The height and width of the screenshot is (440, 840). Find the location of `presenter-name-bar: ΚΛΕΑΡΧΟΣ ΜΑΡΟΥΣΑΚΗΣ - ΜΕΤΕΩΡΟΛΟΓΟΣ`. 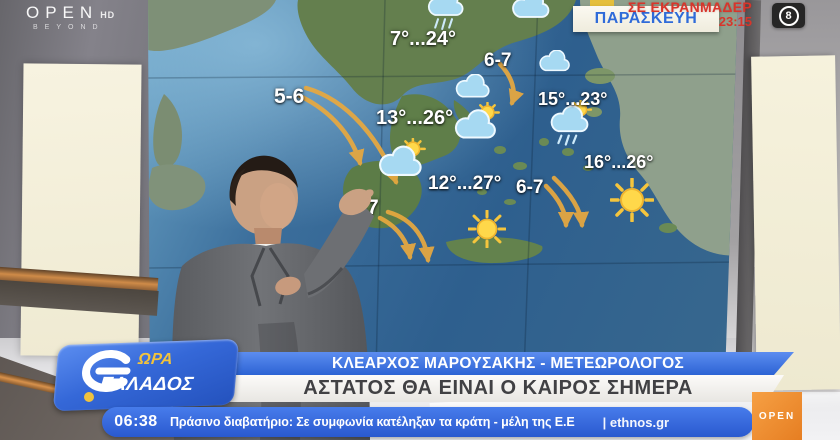

presenter-name-bar: ΚΛΕΑΡΧΟΣ ΜΑΡΟΥΣΑΚΗΣ - ΜΕΤΕΩΡΟΛΟΓΟΣ is located at coordinates (508, 363).